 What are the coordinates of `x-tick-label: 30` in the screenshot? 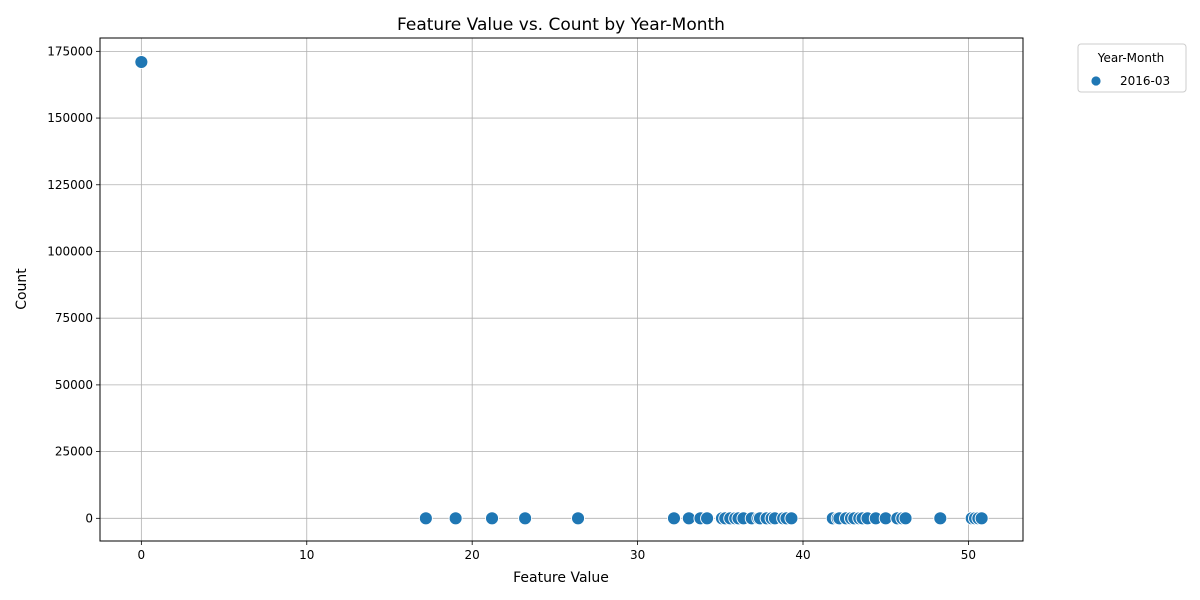 It's located at (637, 555).